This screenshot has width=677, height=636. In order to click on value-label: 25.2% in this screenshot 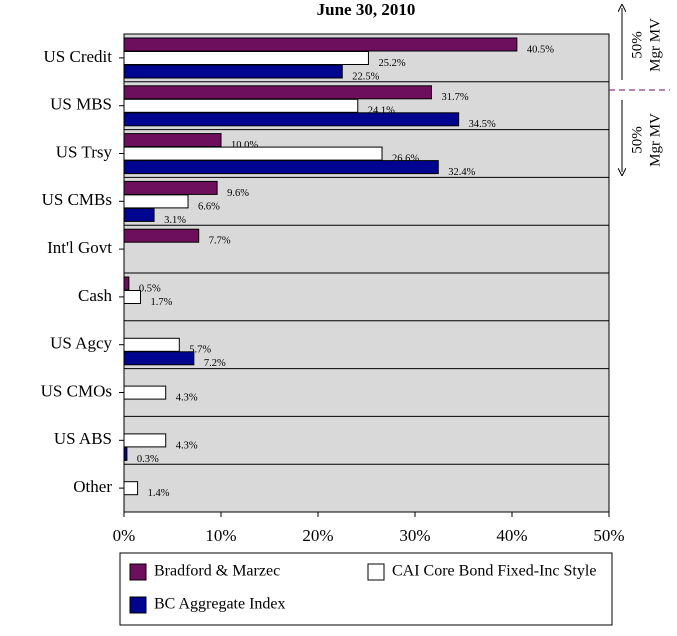, I will do `click(391, 63)`.